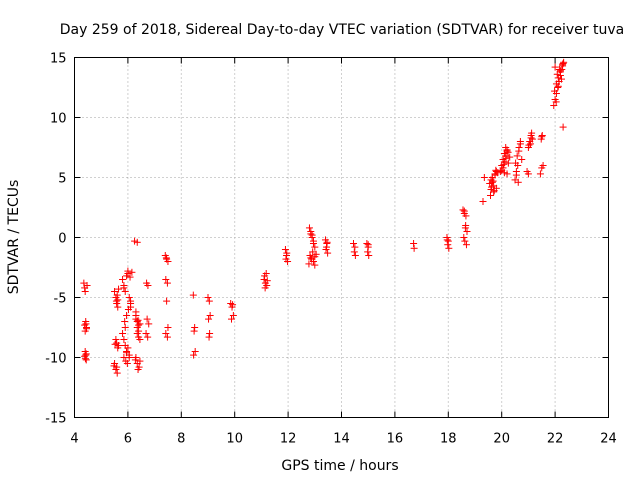  What do you see at coordinates (14, 237) in the screenshot?
I see `y-axis-label: SDTVAR / TECUs` at bounding box center [14, 237].